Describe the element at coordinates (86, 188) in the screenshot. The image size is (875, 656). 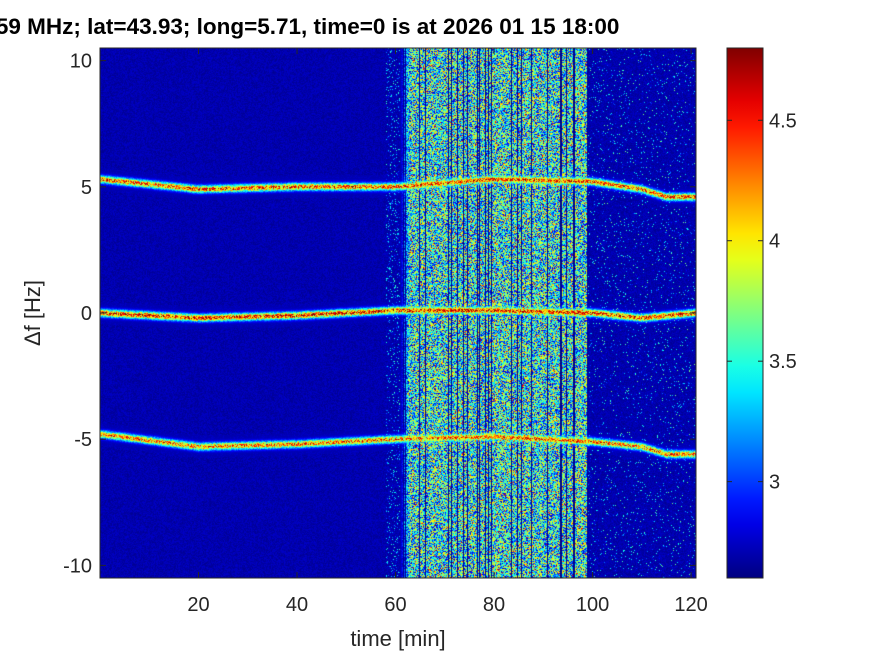
I see `y-tick-label: 5` at that location.